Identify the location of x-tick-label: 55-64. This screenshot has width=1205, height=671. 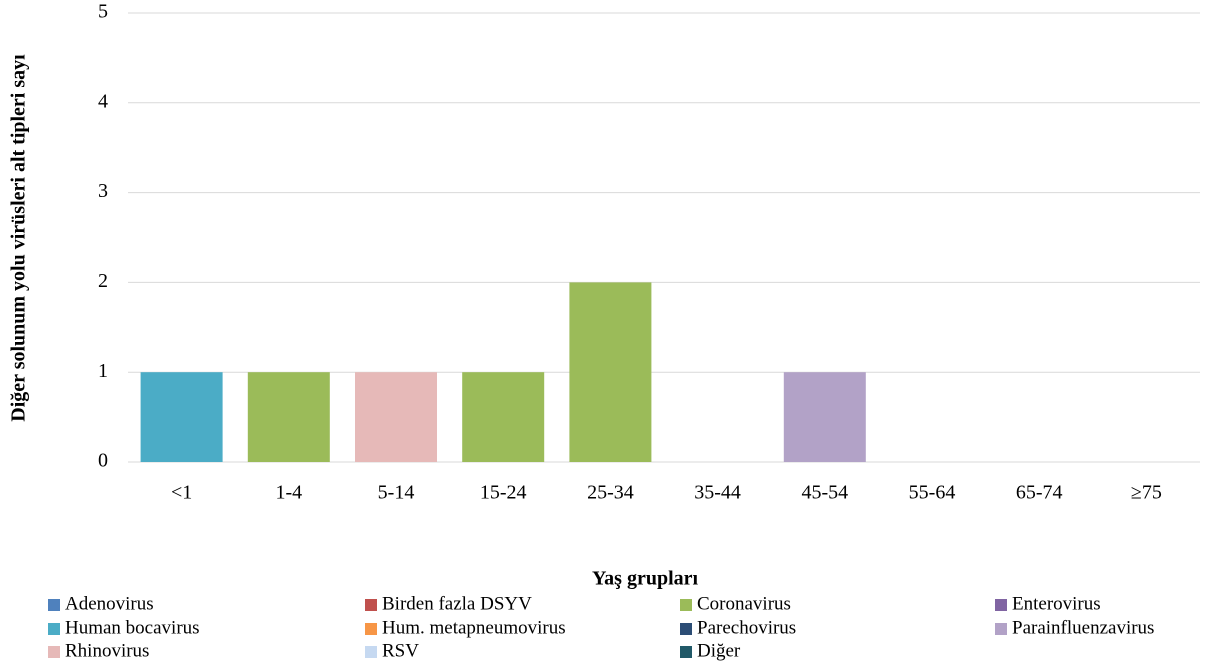
(932, 493).